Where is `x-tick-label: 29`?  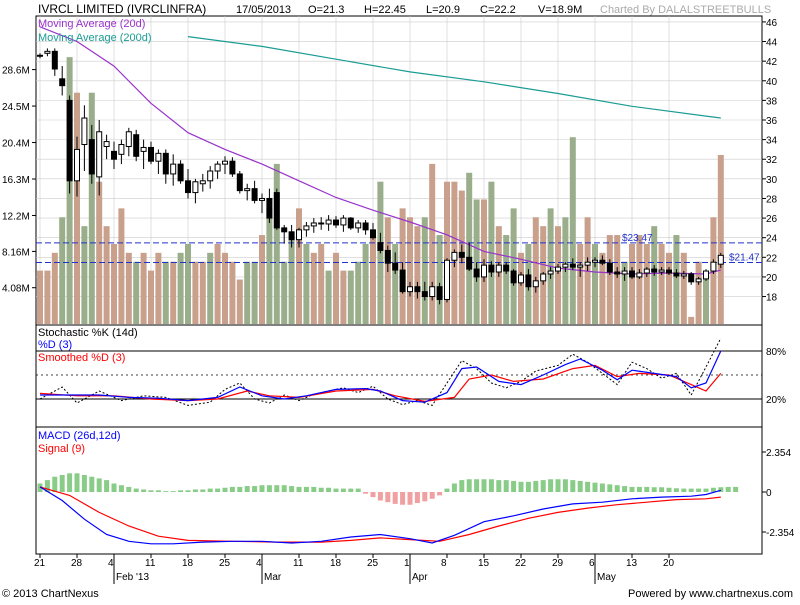 x-tick-label: 29 is located at coordinates (558, 563).